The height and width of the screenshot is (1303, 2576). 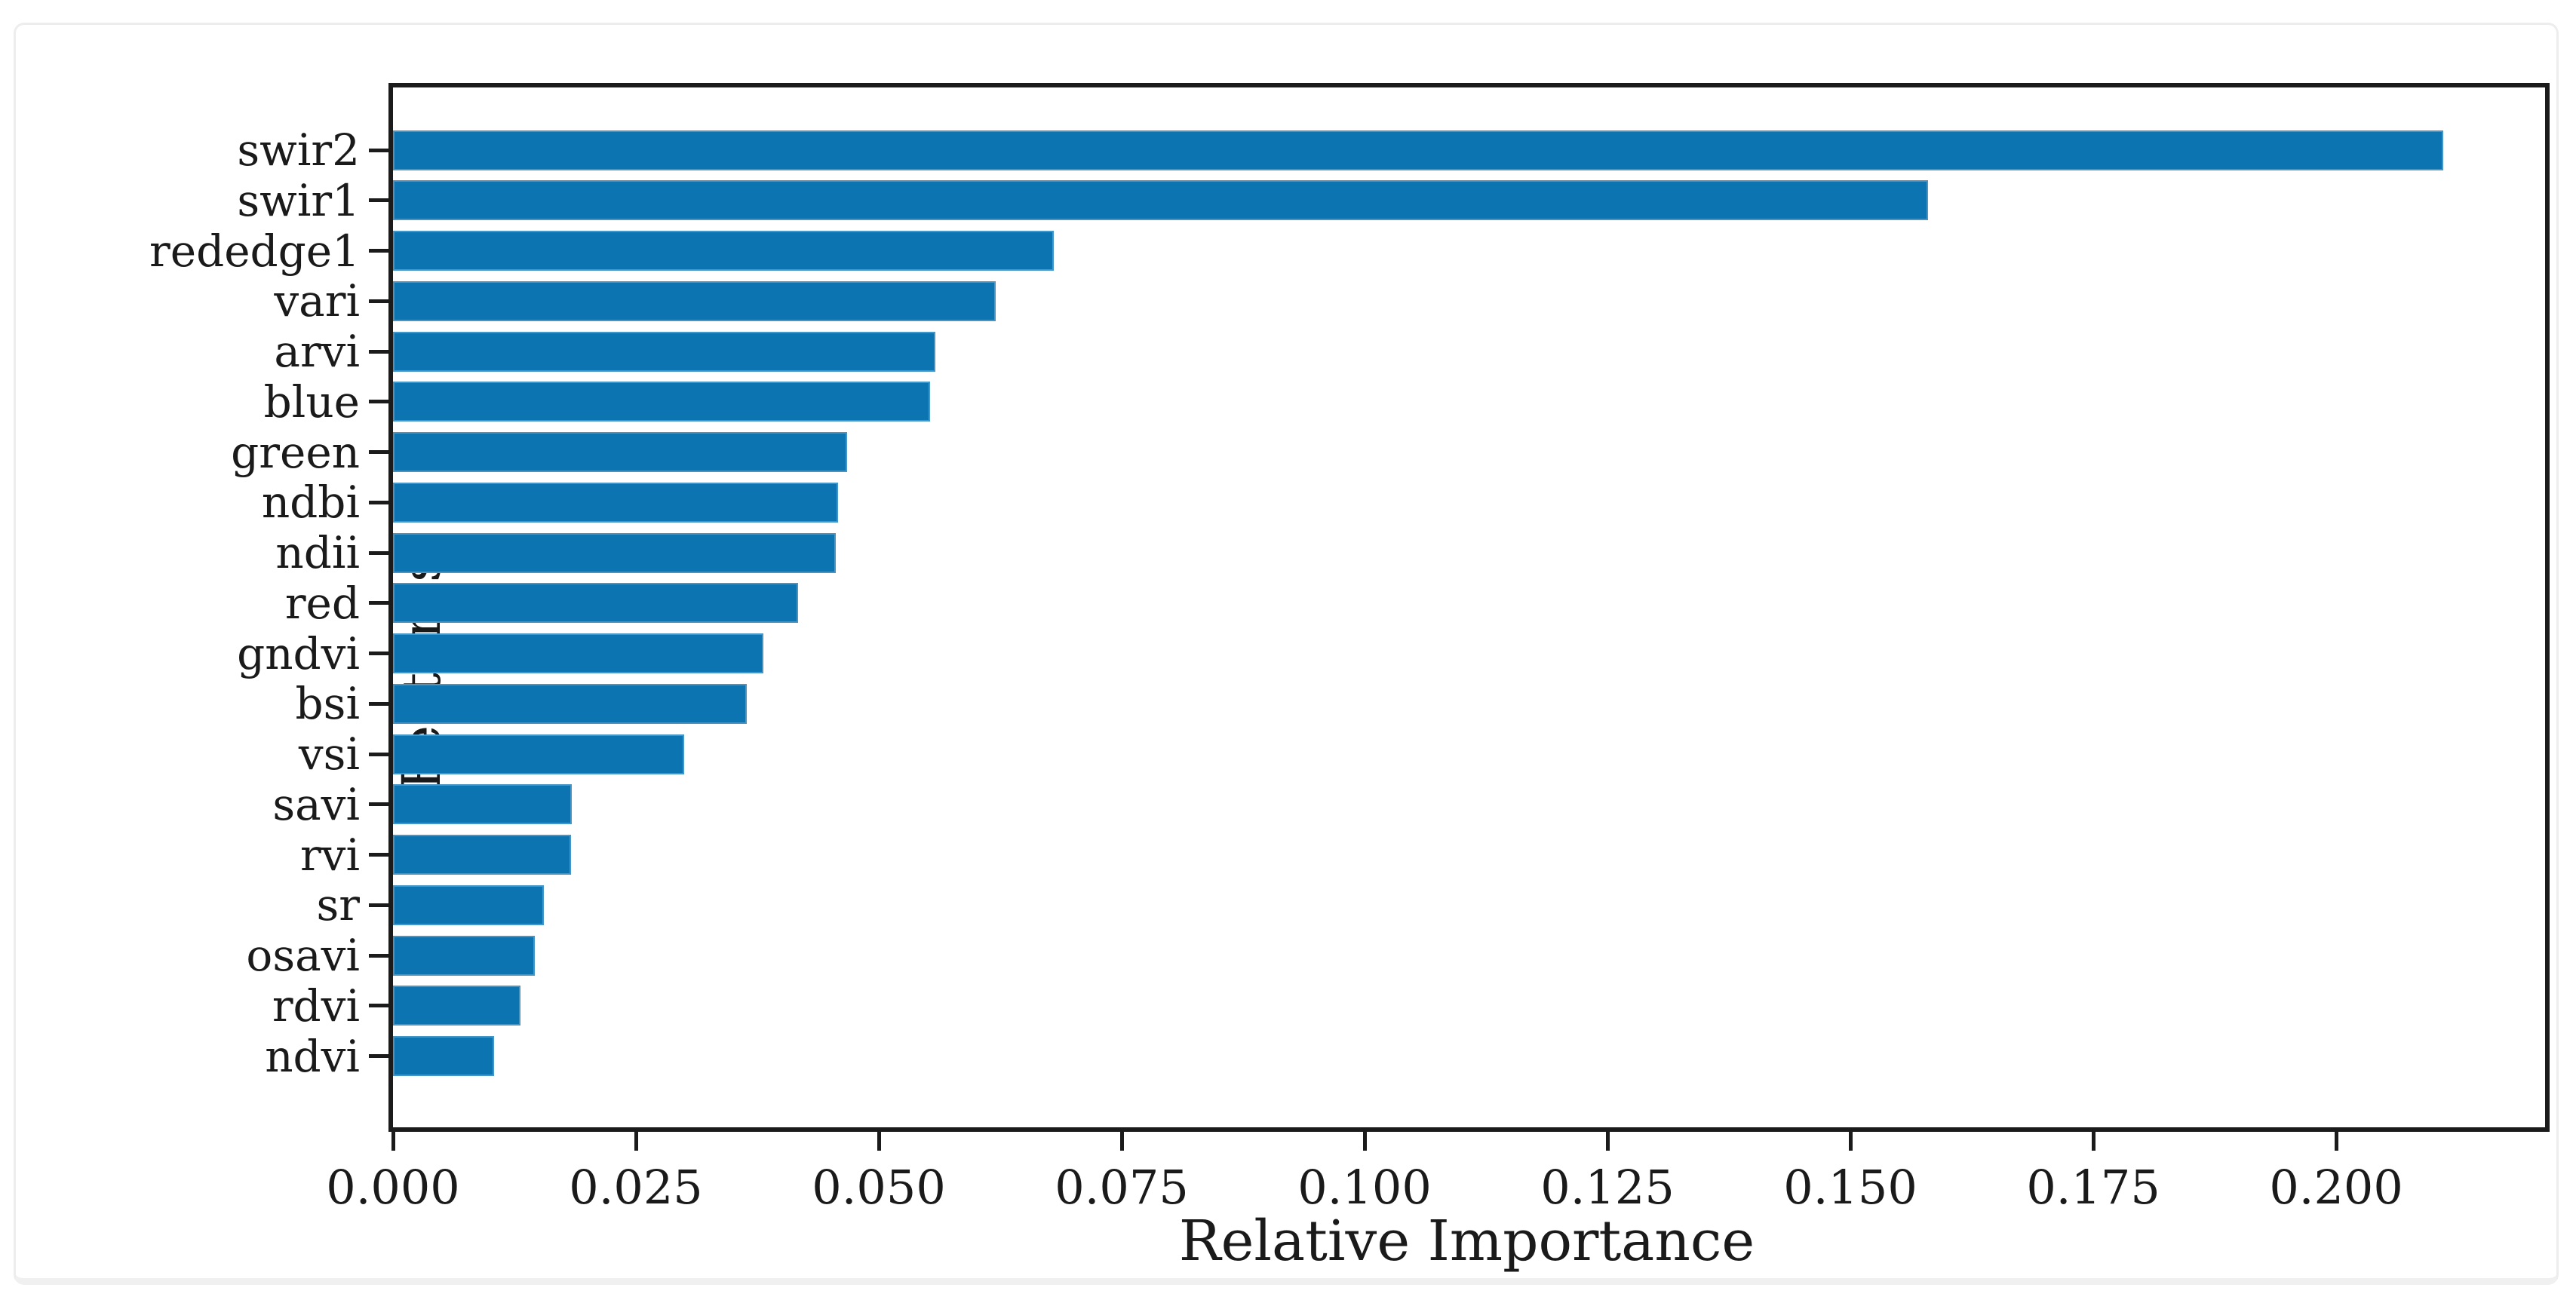 I want to click on bar-swir2, so click(x=1418, y=150).